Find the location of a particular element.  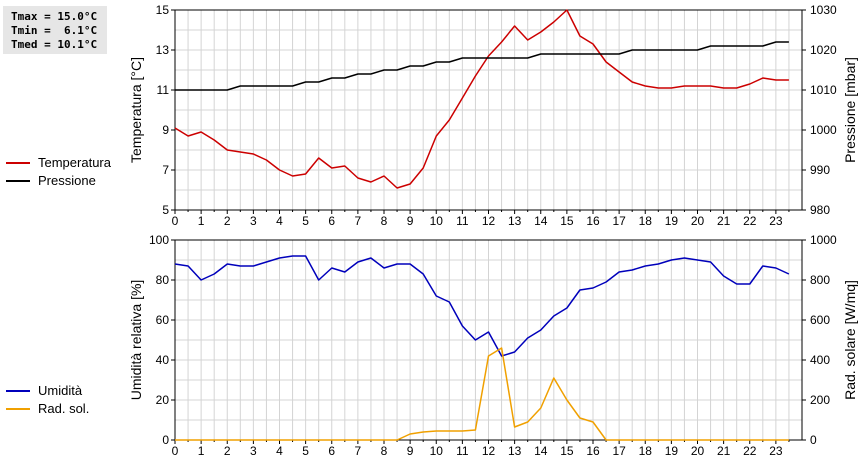

y-tick-label-left: 9 is located at coordinates (165, 130).